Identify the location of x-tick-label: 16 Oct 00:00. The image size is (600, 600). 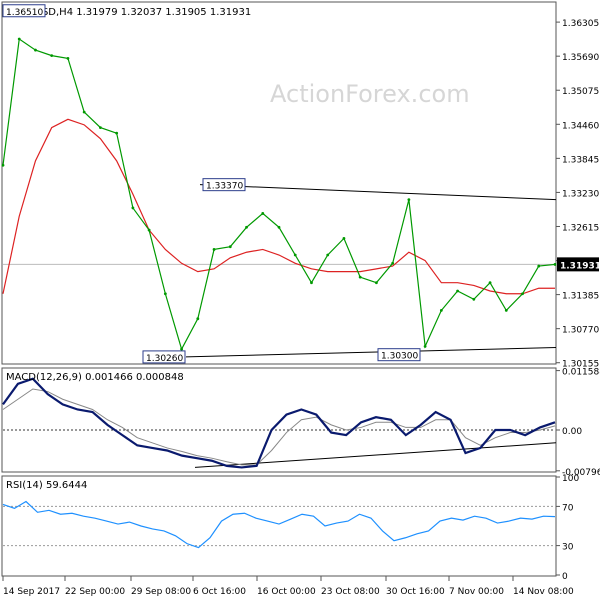
(286, 592).